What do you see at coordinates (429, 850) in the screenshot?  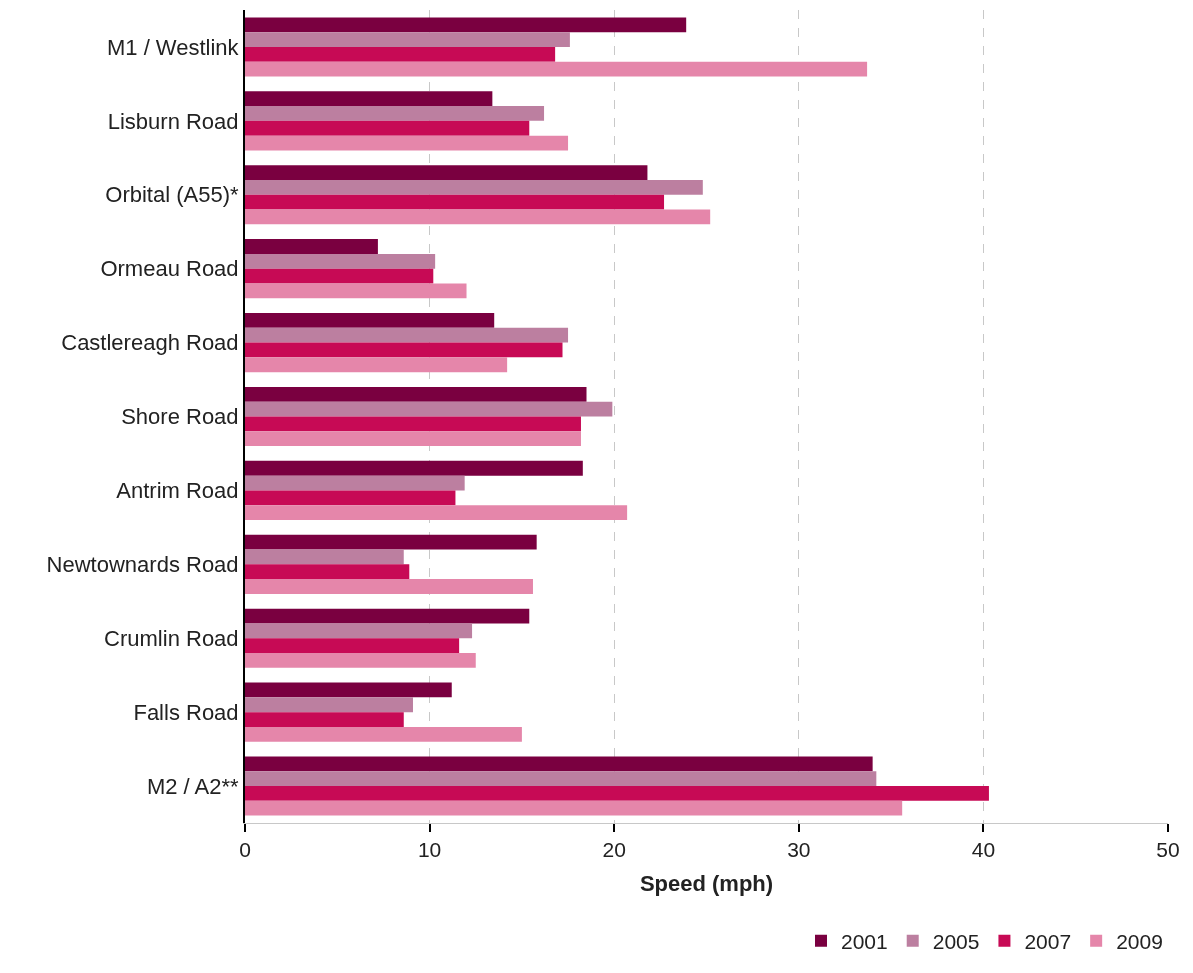 I see `x-tick-label: 10` at bounding box center [429, 850].